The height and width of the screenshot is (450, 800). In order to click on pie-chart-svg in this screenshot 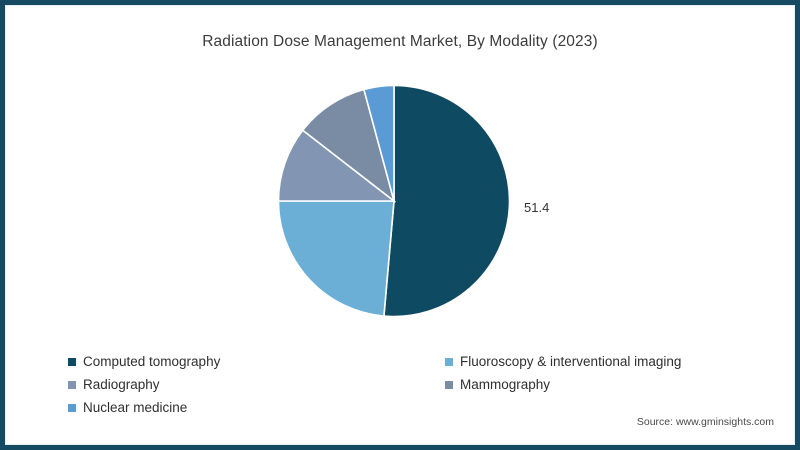, I will do `click(394, 201)`.